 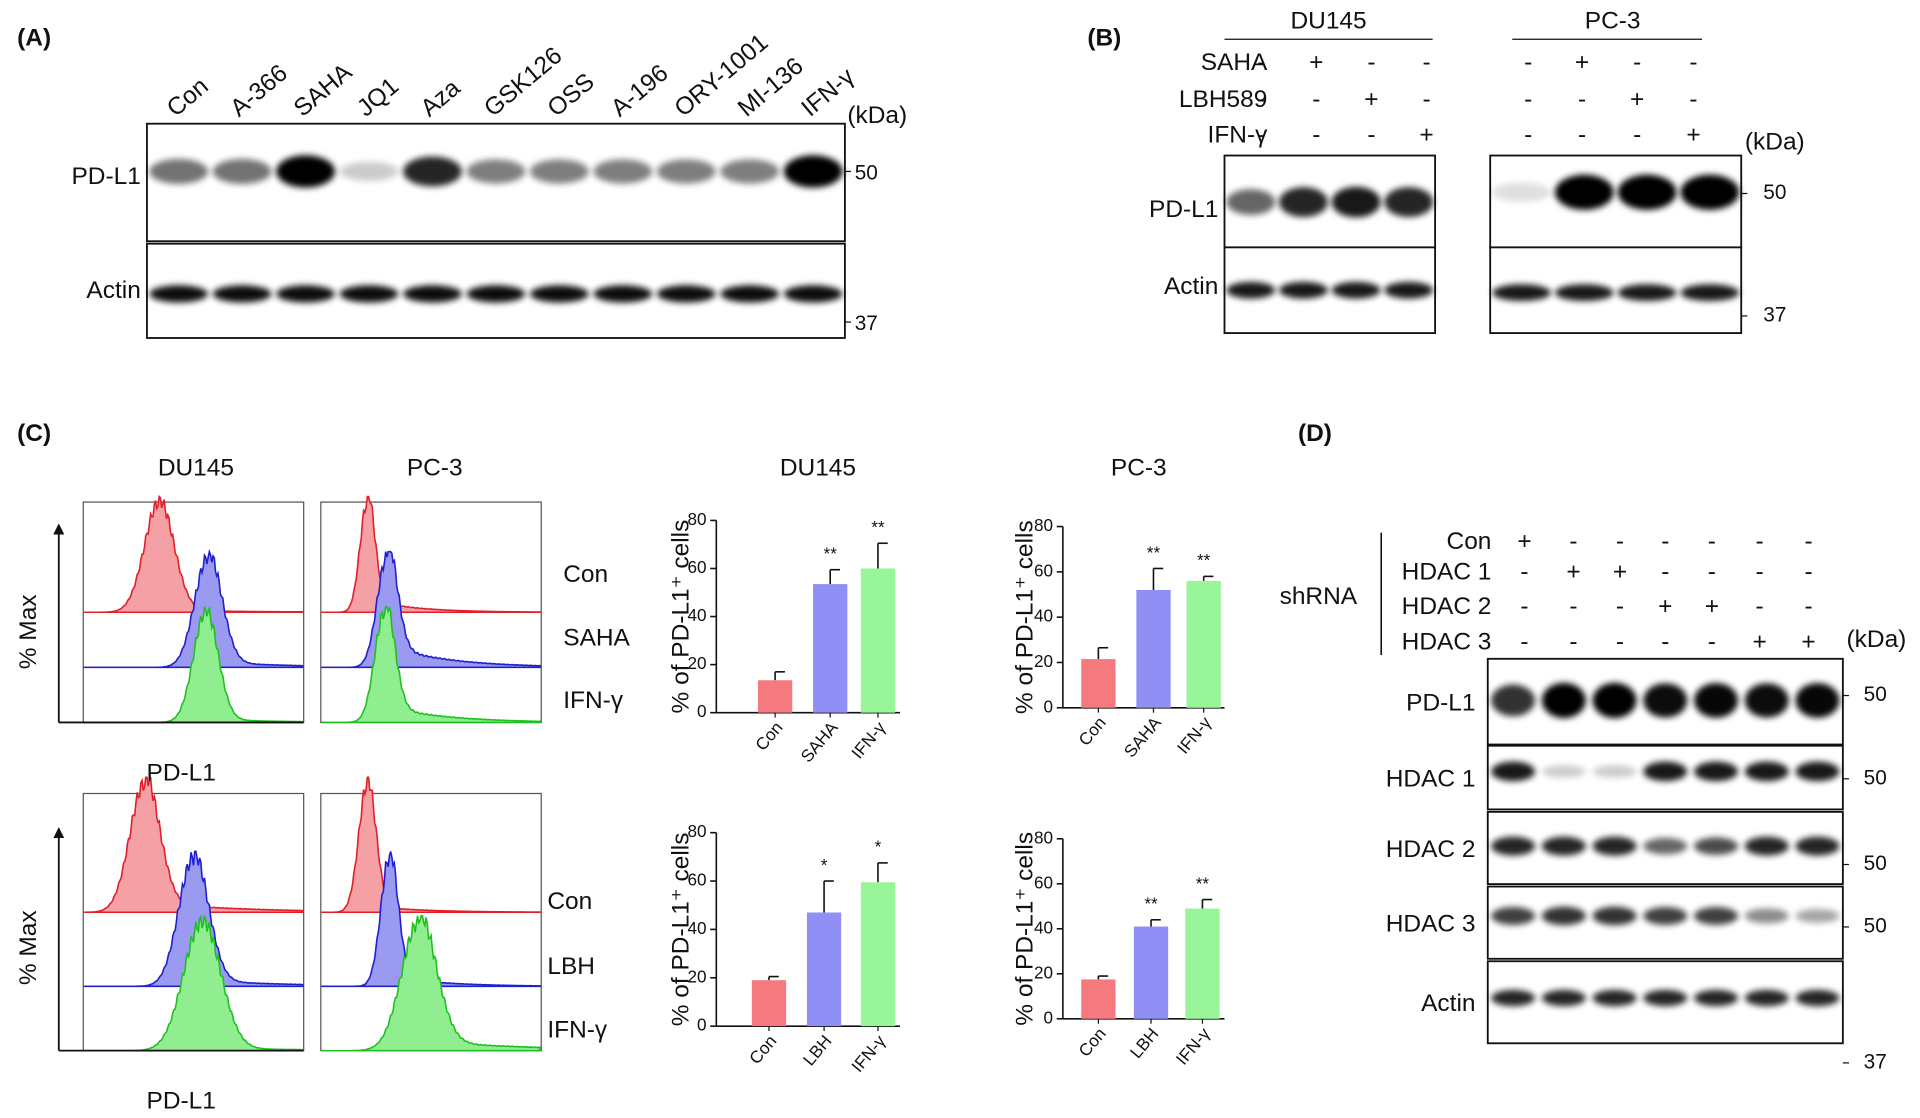 I want to click on unit-label: (kDa), so click(x=1775, y=142).